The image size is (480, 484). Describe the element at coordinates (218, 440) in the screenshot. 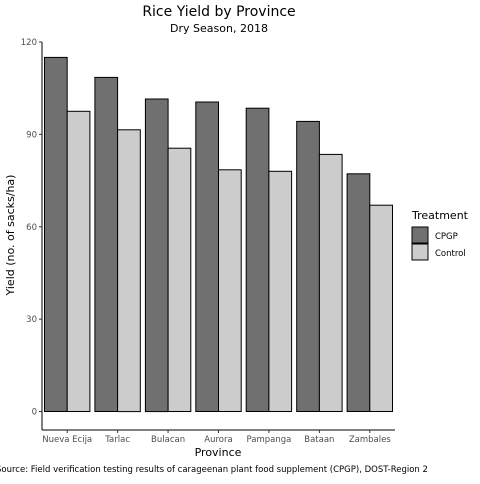

I see `x-tick-label: Aurora` at that location.